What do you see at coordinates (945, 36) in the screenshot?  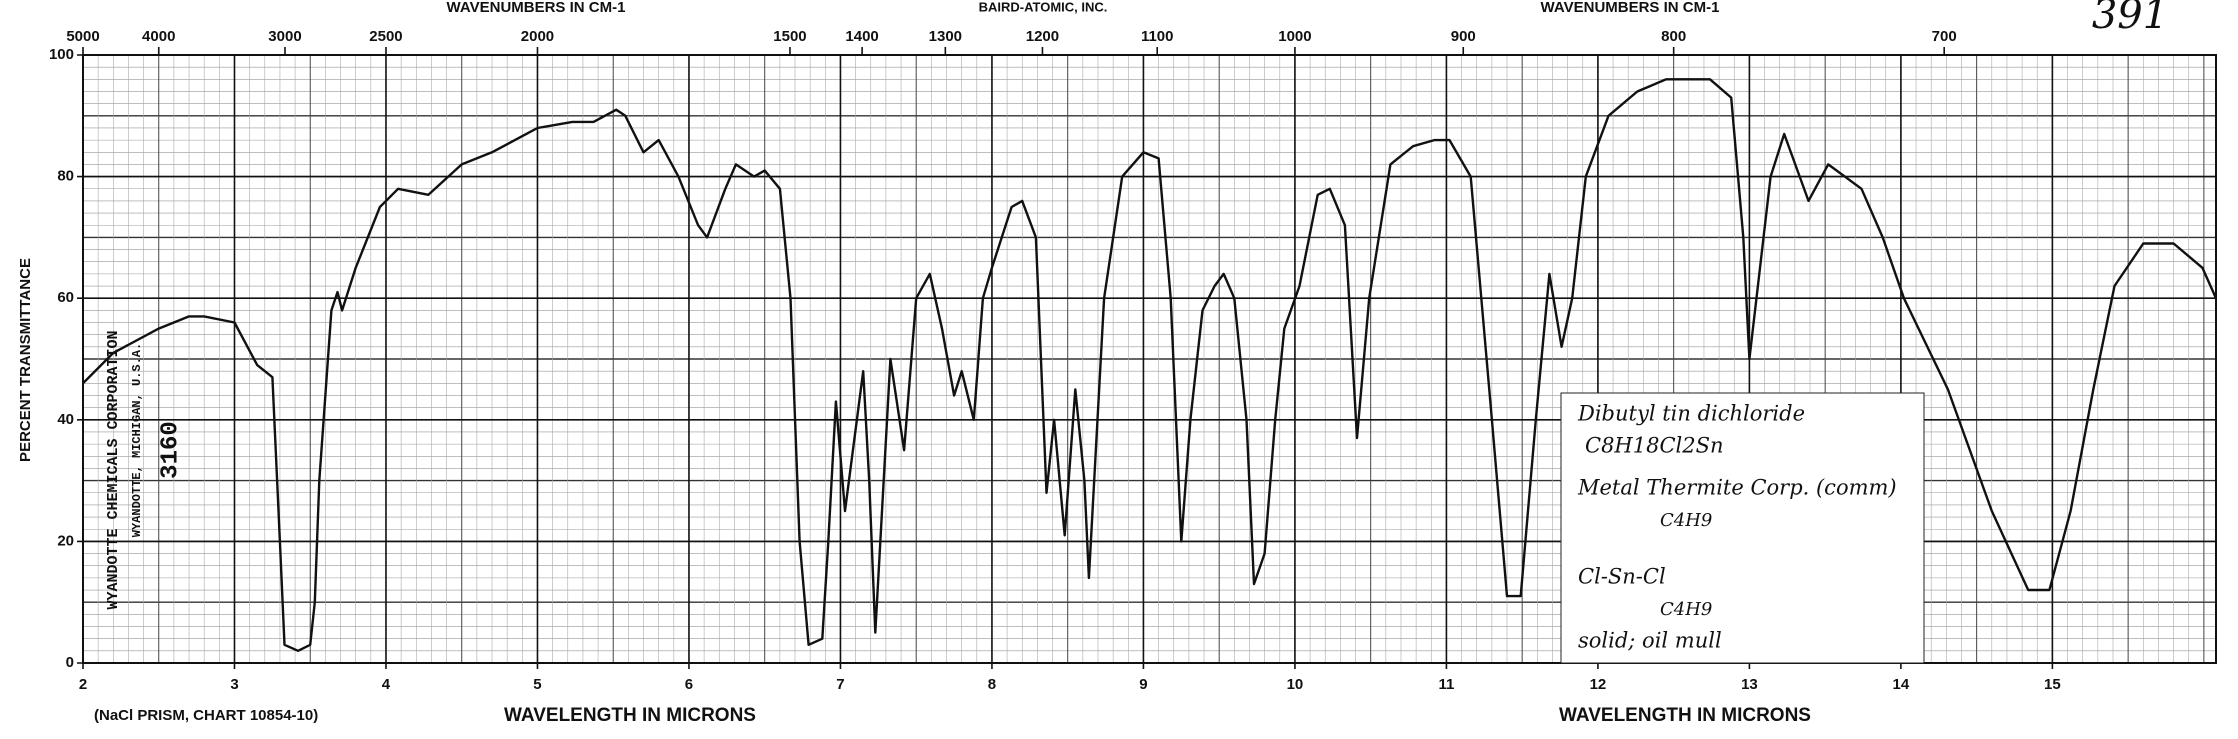 I see `x2-tick-label: 1300` at bounding box center [945, 36].